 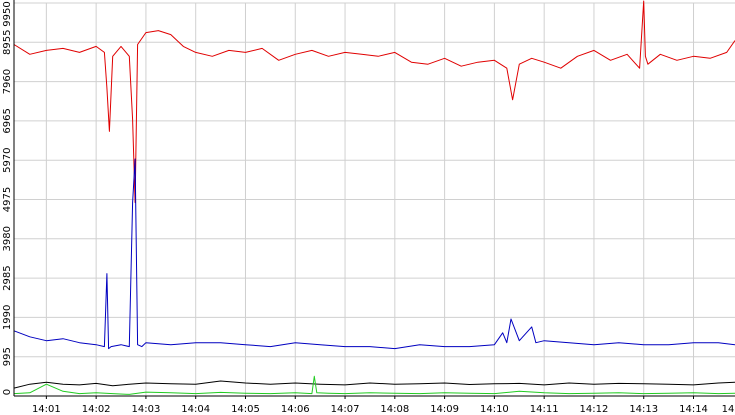 I want to click on x-tick-label: 14:08, so click(x=394, y=409).